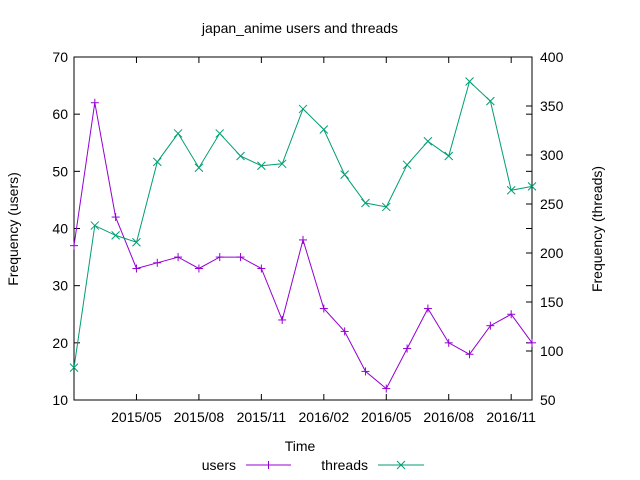  What do you see at coordinates (60, 400) in the screenshot?
I see `y-left-tick-label: 10` at bounding box center [60, 400].